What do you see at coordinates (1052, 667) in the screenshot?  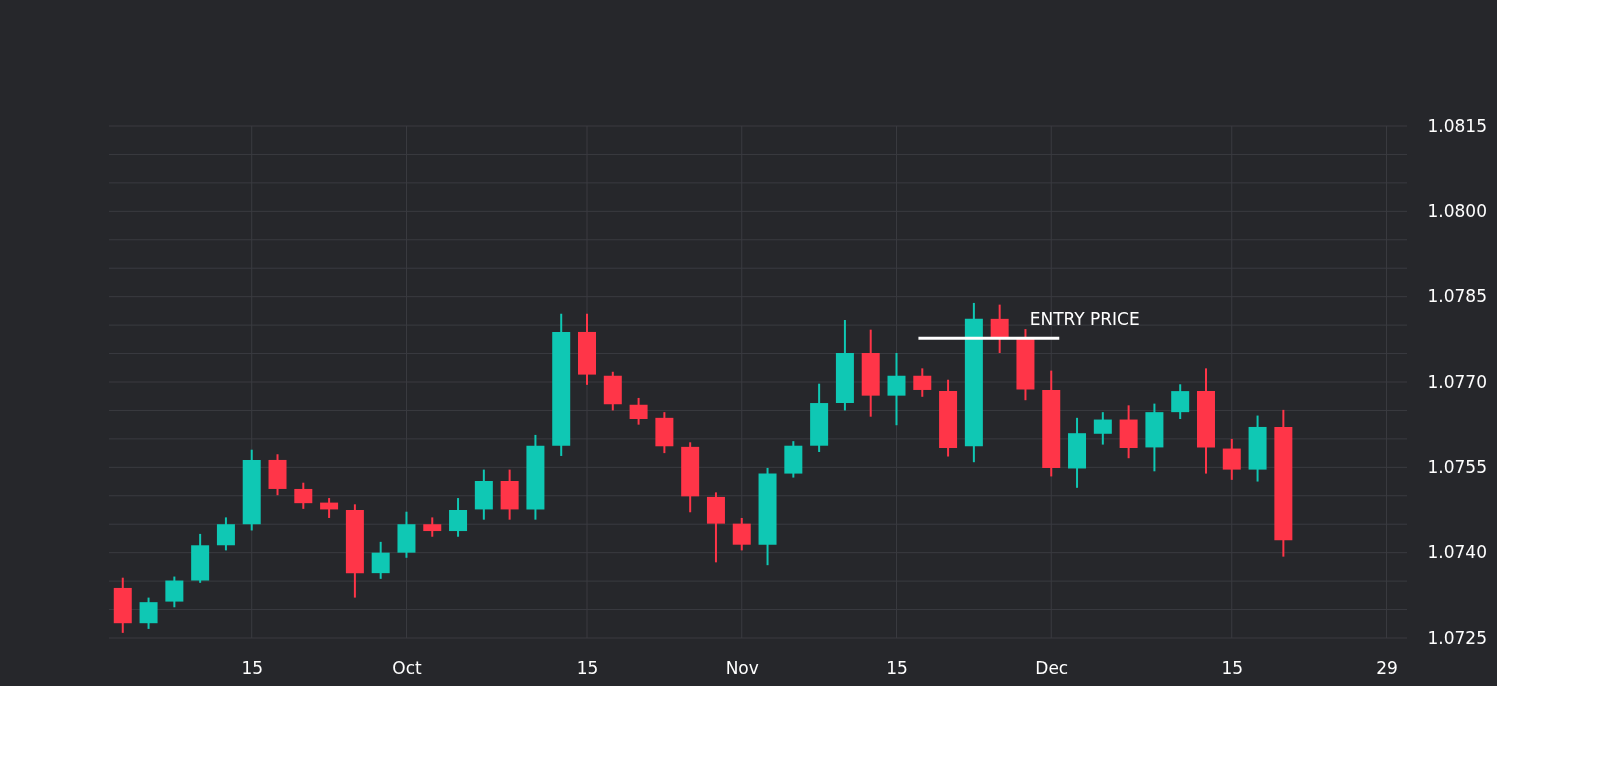 I see `x-tick-label: Dec` at bounding box center [1052, 667].